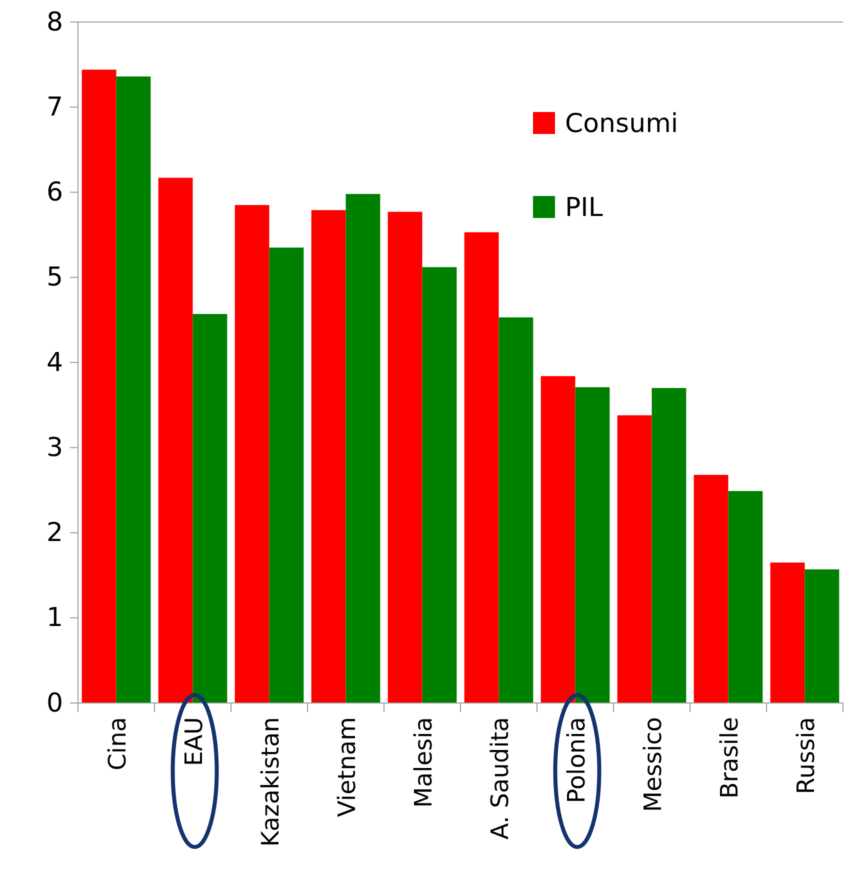  I want to click on y-tick-label: 4, so click(54, 363).